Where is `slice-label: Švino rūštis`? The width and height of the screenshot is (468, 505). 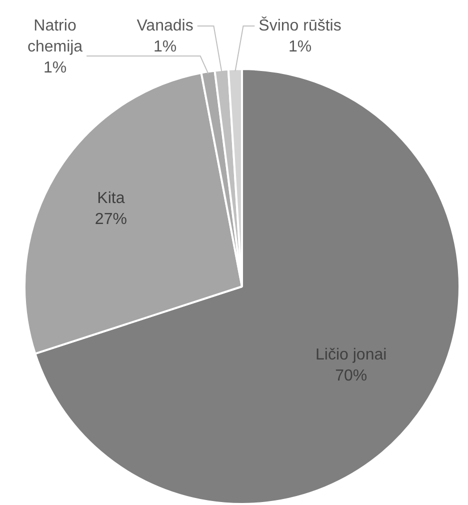 slice-label: Švino rūštis is located at coordinates (300, 25).